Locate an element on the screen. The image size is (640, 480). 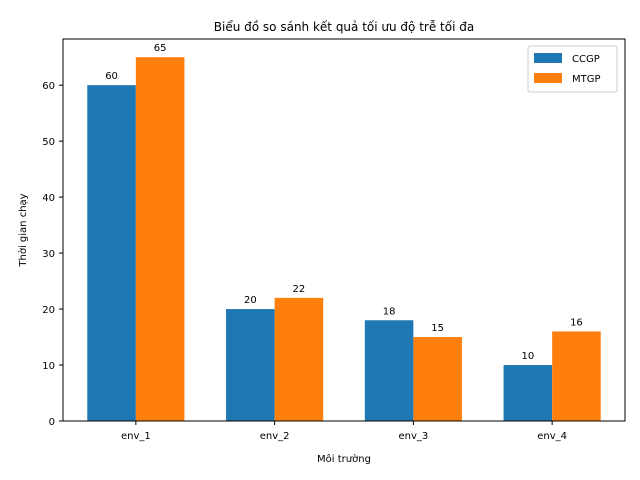
y-tick-label: 60 is located at coordinates (48, 86).